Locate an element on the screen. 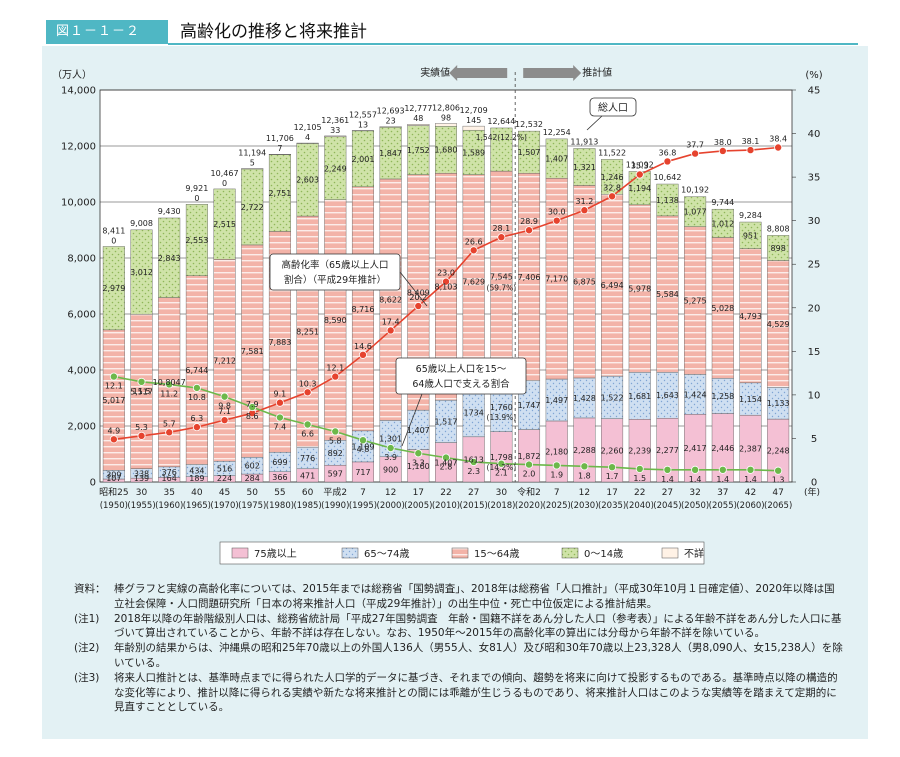 This screenshot has height=757, width=900. x-tick-label: 30 is located at coordinates (502, 493).